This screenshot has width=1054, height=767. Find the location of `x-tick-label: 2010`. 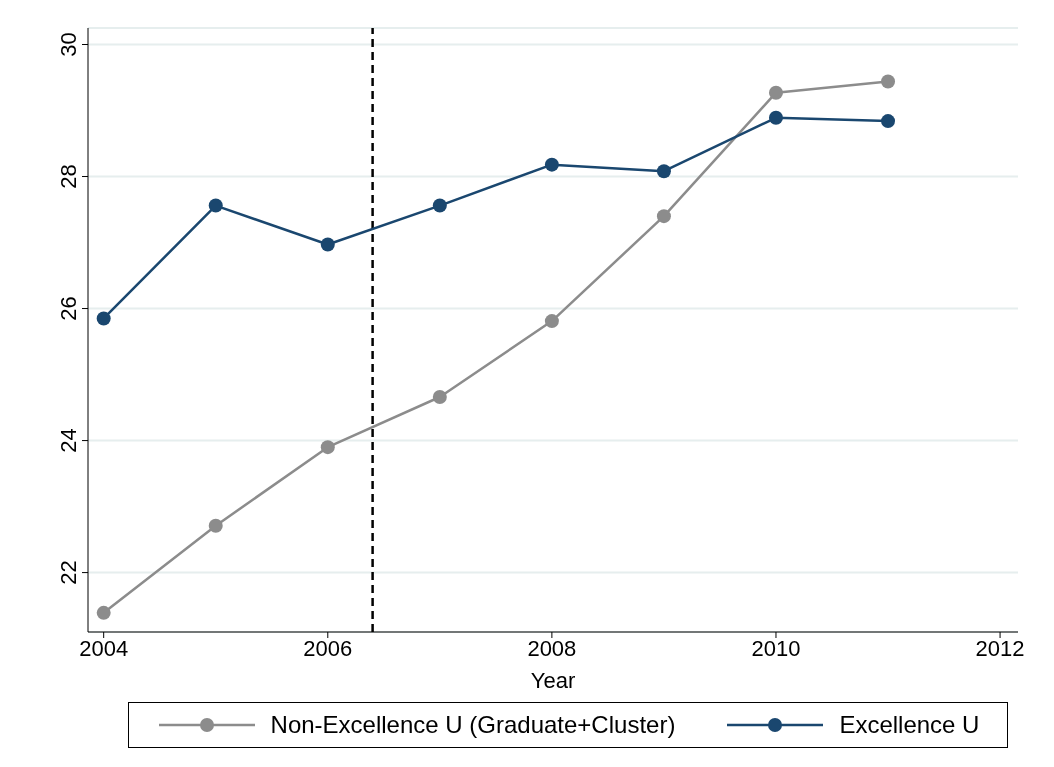

x-tick-label: 2010 is located at coordinates (776, 648).